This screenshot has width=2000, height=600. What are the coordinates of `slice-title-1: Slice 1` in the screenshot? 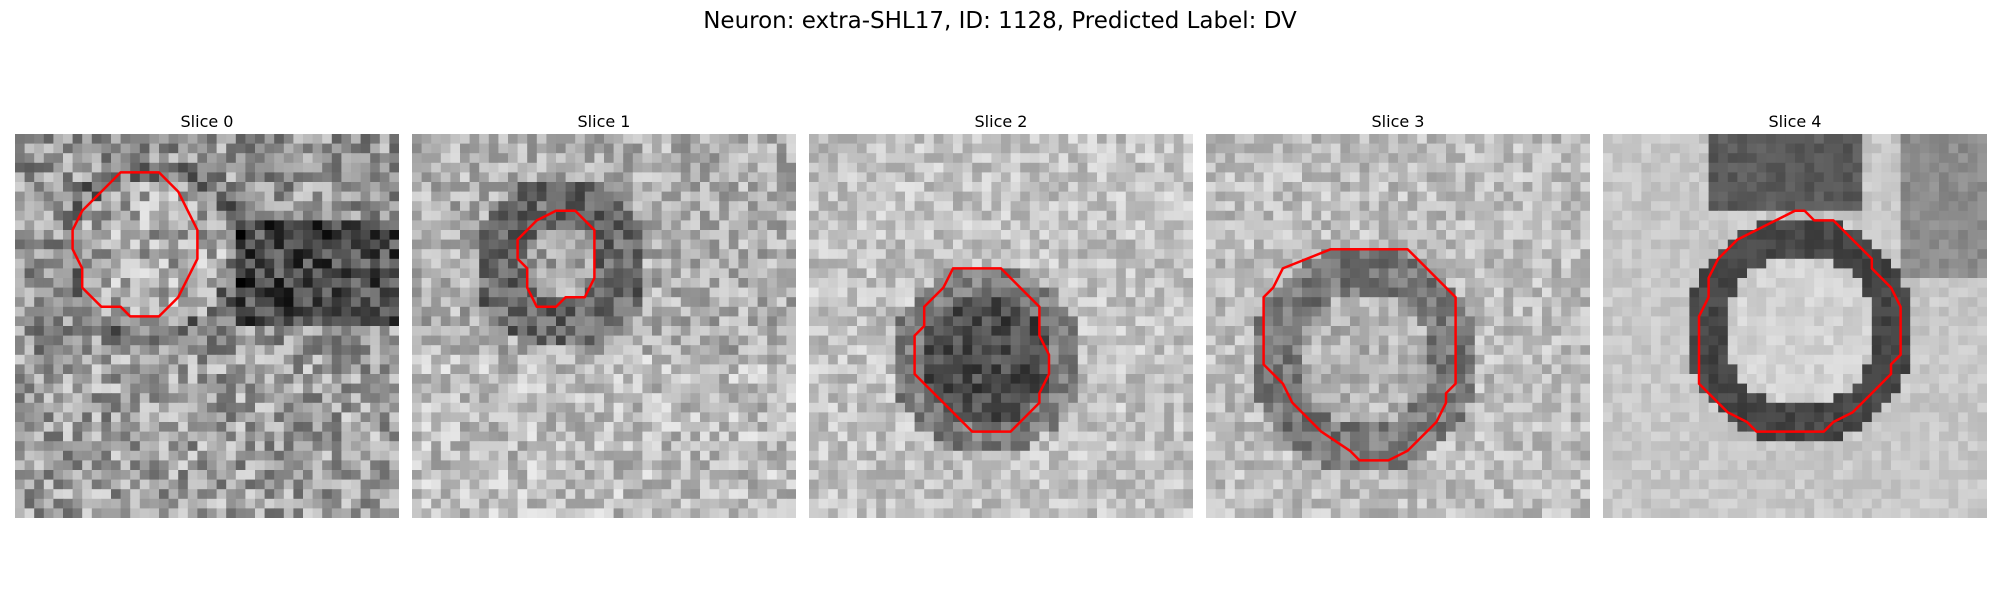 It's located at (604, 121).